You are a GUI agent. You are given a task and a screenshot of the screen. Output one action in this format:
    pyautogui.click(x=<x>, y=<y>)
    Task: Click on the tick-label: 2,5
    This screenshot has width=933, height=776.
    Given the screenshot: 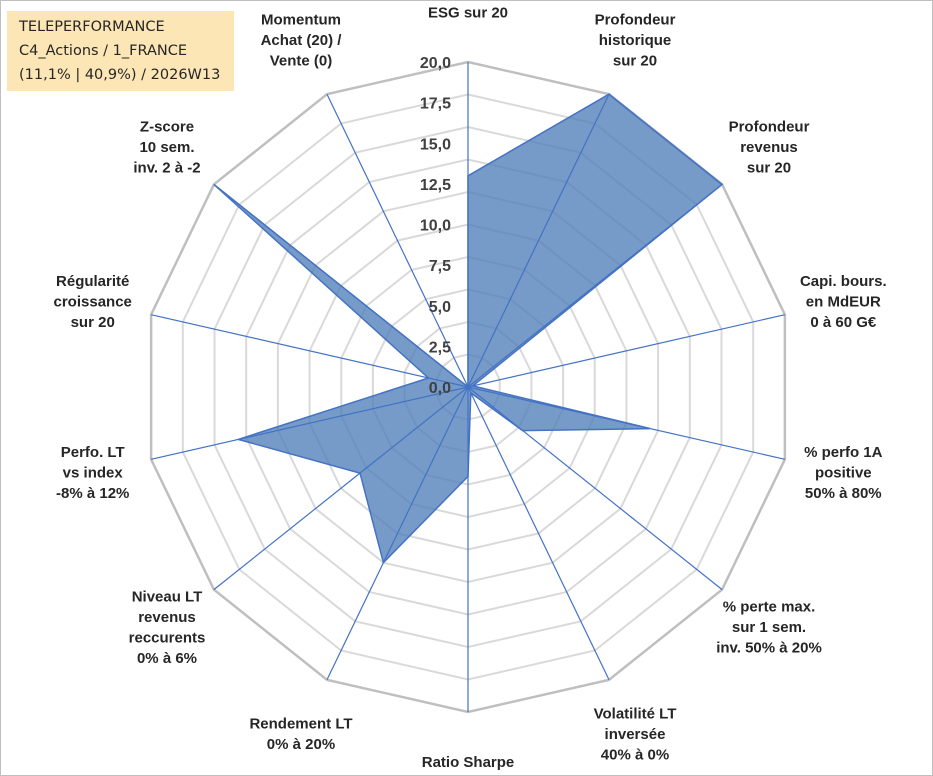 What is the action you would take?
    pyautogui.click(x=440, y=347)
    